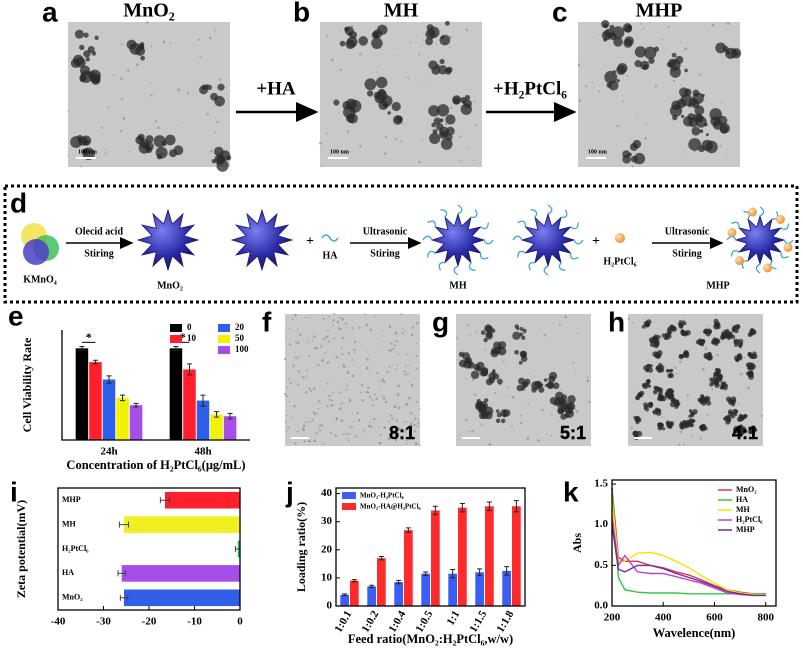 This screenshot has width=803, height=651. I want to click on legend-swatch, so click(176, 339).